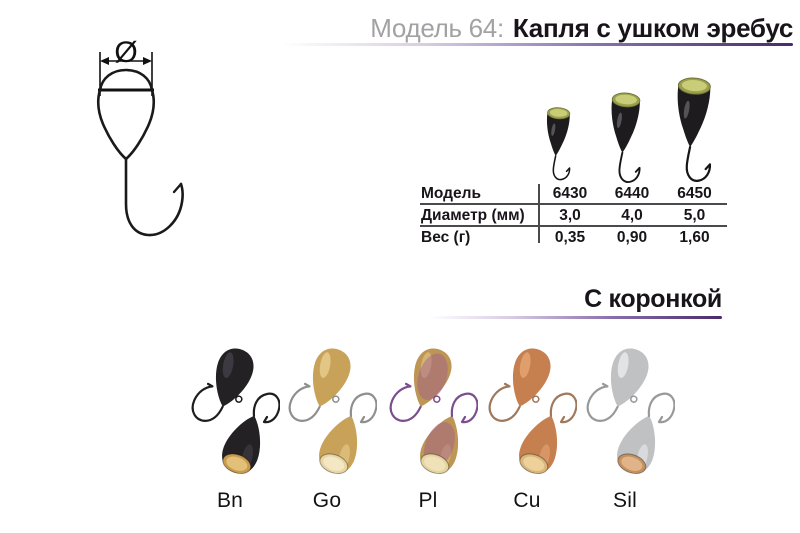  Describe the element at coordinates (575, 317) in the screenshot. I see `section-underline` at that location.